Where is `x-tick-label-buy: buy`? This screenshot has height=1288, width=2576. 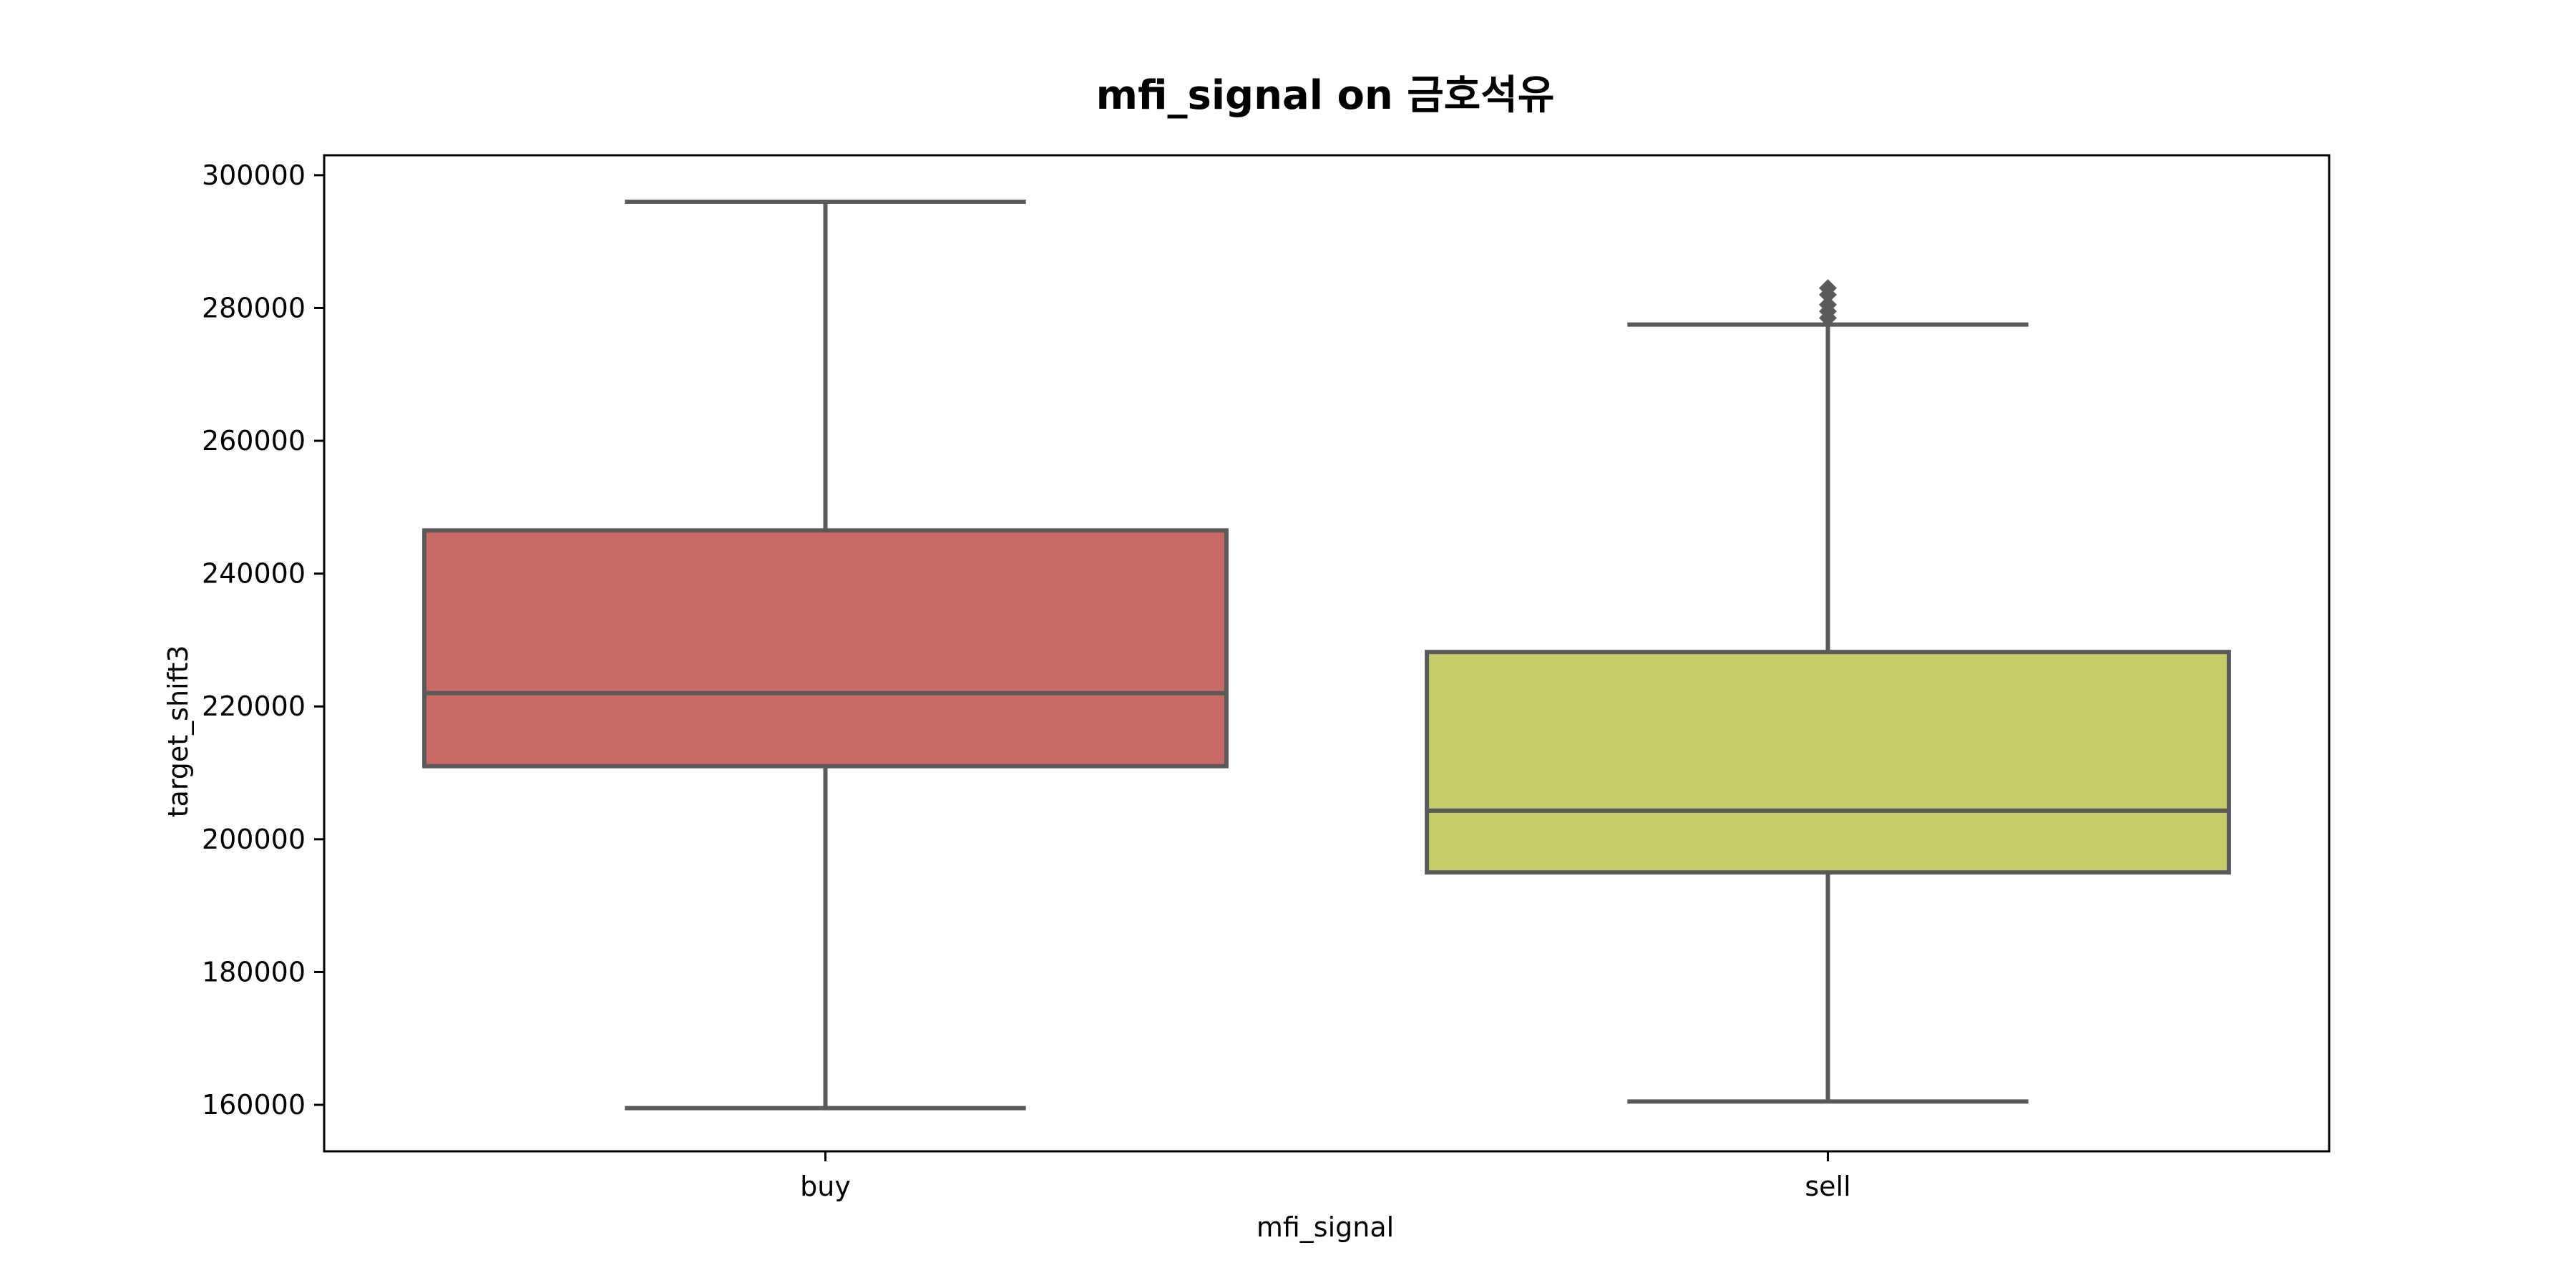 x-tick-label-buy: buy is located at coordinates (825, 1186).